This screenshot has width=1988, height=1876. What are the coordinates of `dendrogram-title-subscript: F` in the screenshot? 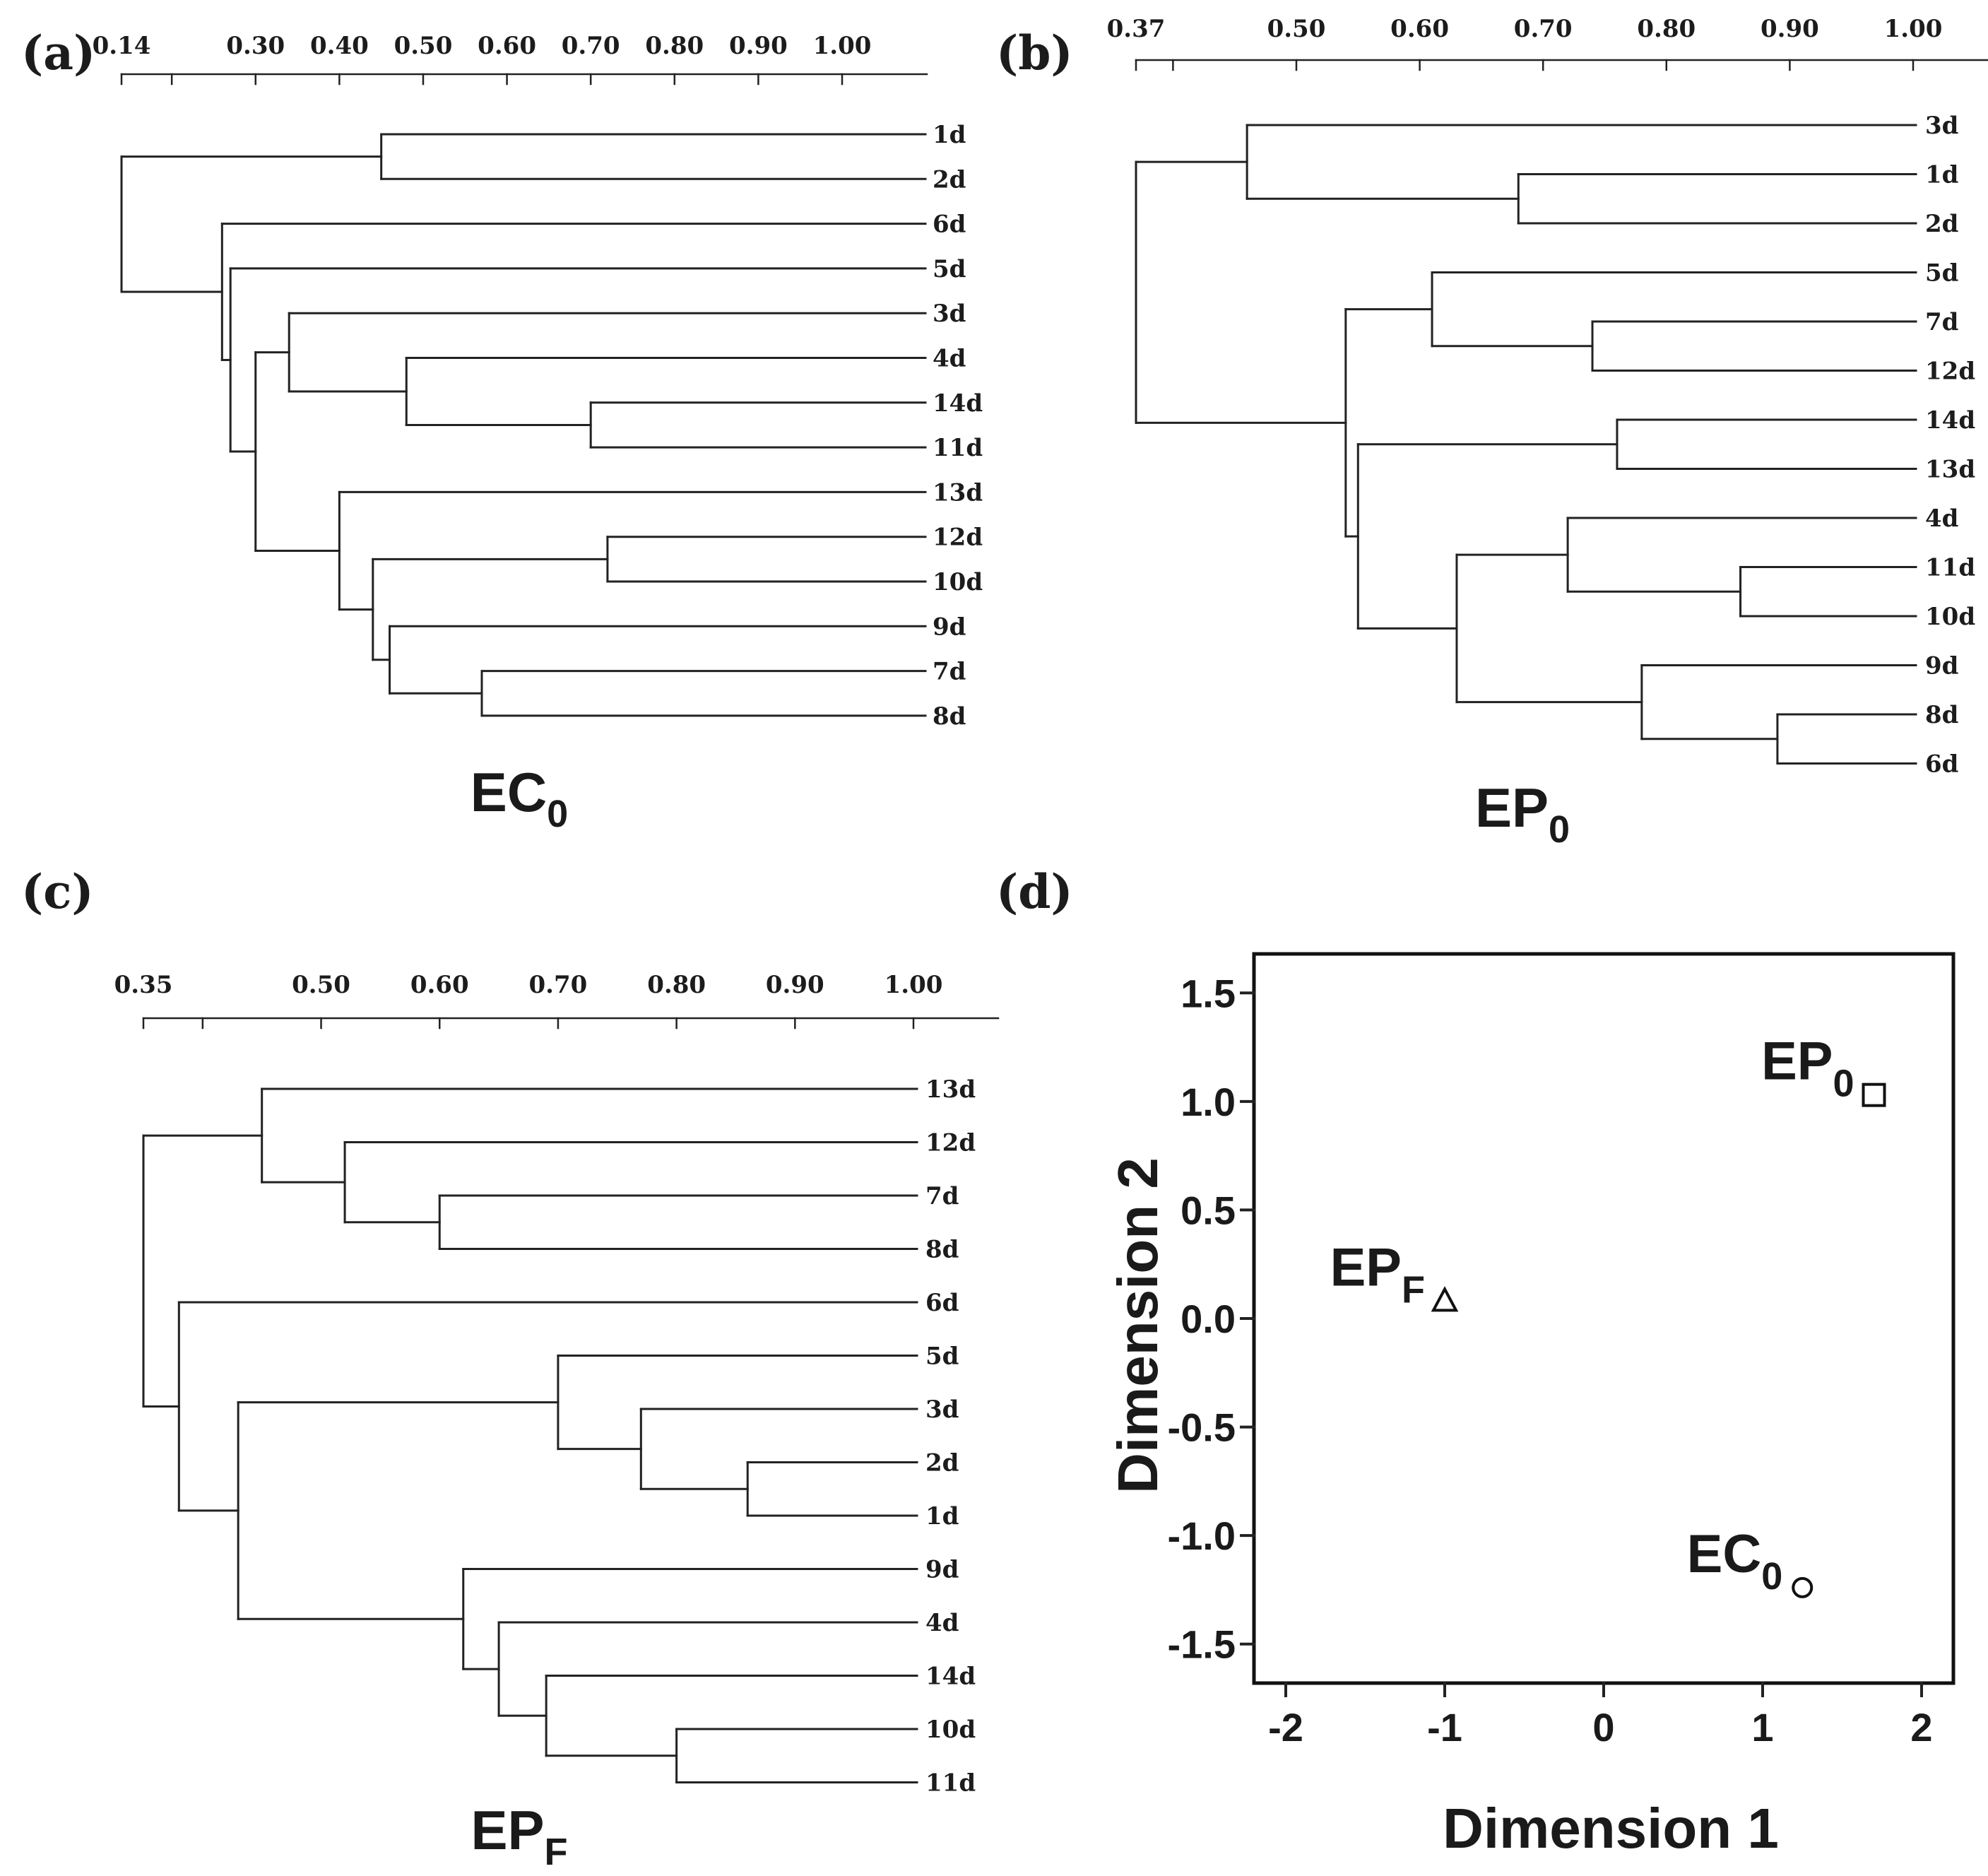 It's located at (556, 1852).